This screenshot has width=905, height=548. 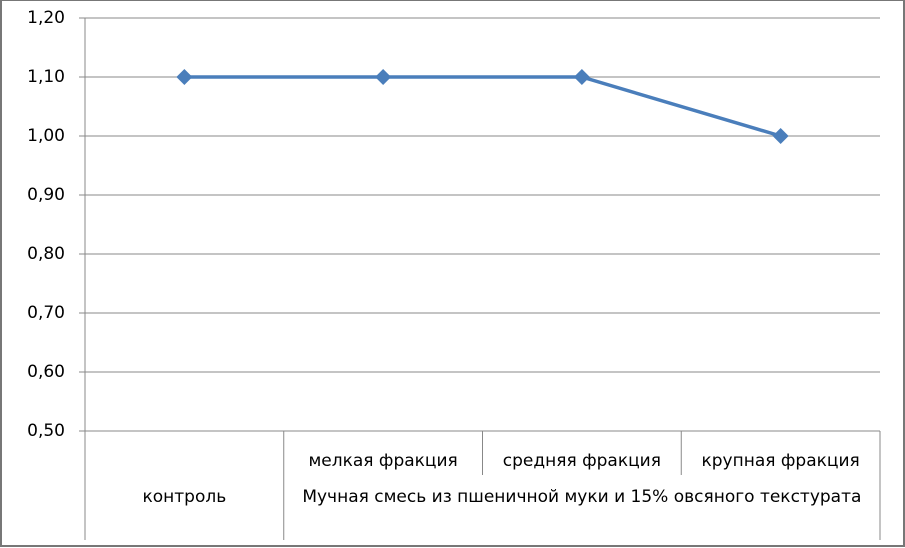 I want to click on y-tick-label: 0,70, so click(x=46, y=313).